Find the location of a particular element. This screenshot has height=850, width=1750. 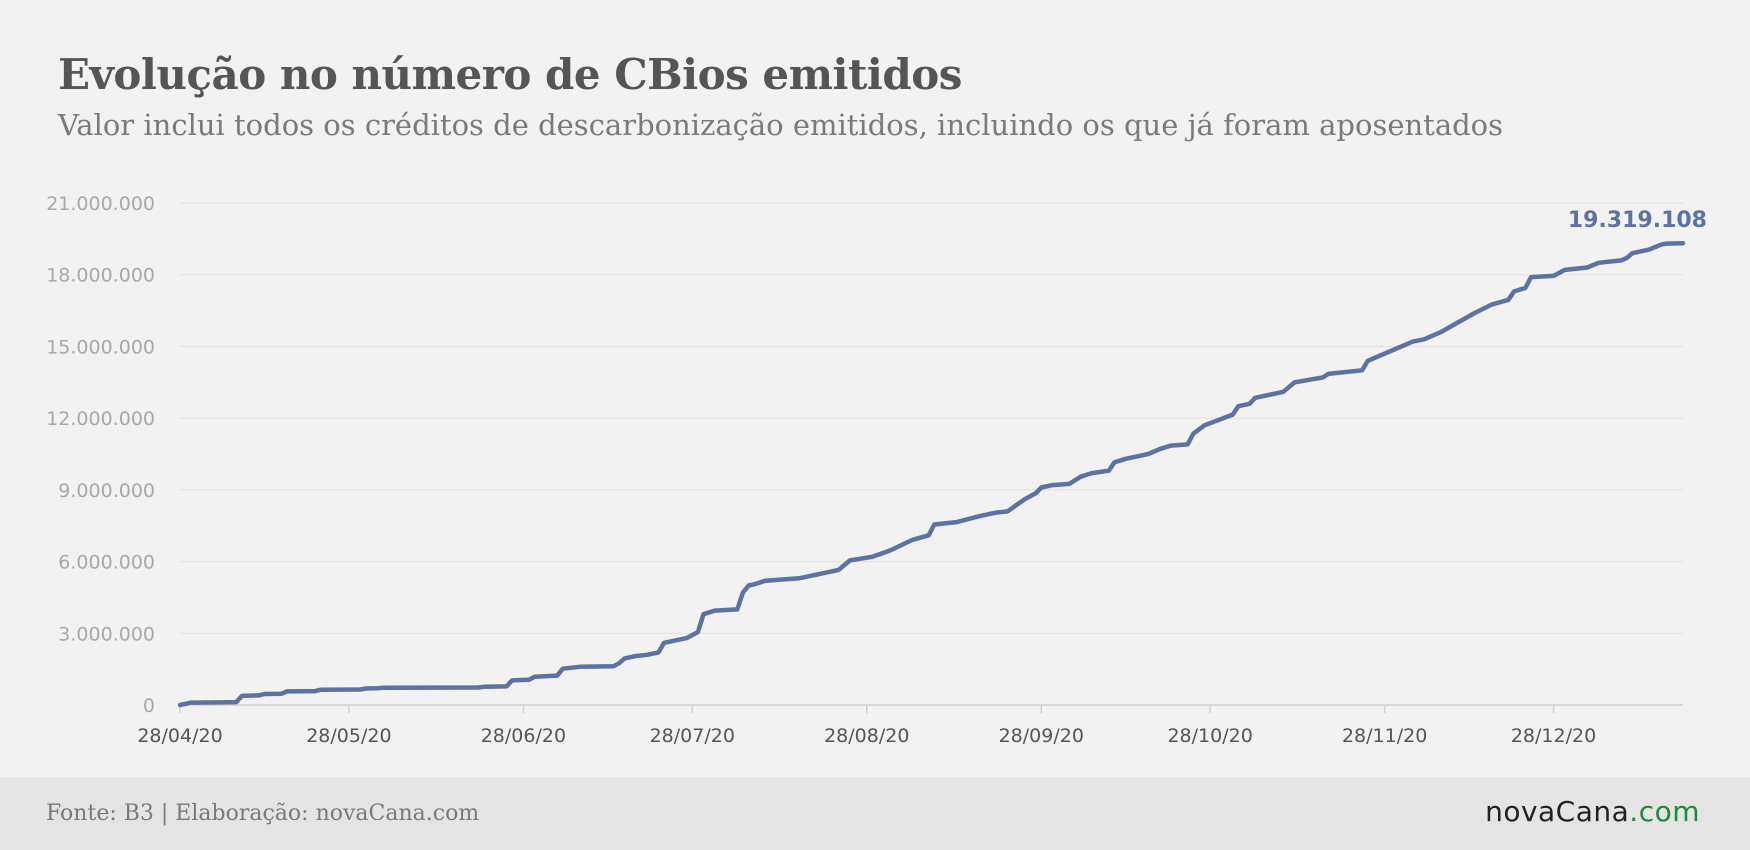

y-tick-label: 12.000.000 is located at coordinates (100, 419).